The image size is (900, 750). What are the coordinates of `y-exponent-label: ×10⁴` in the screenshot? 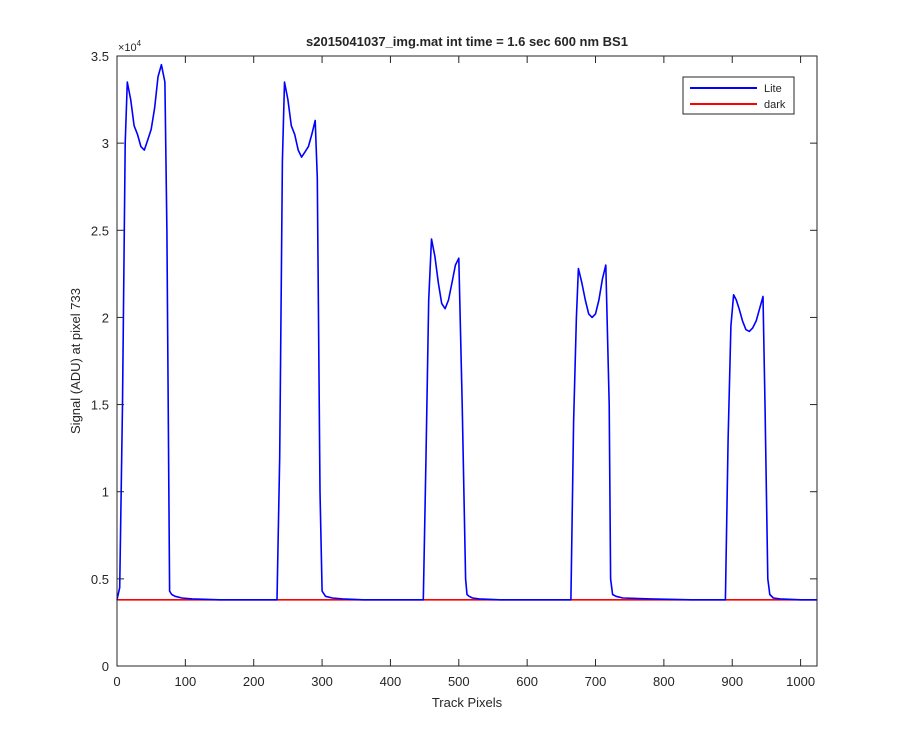 It's located at (130, 46).